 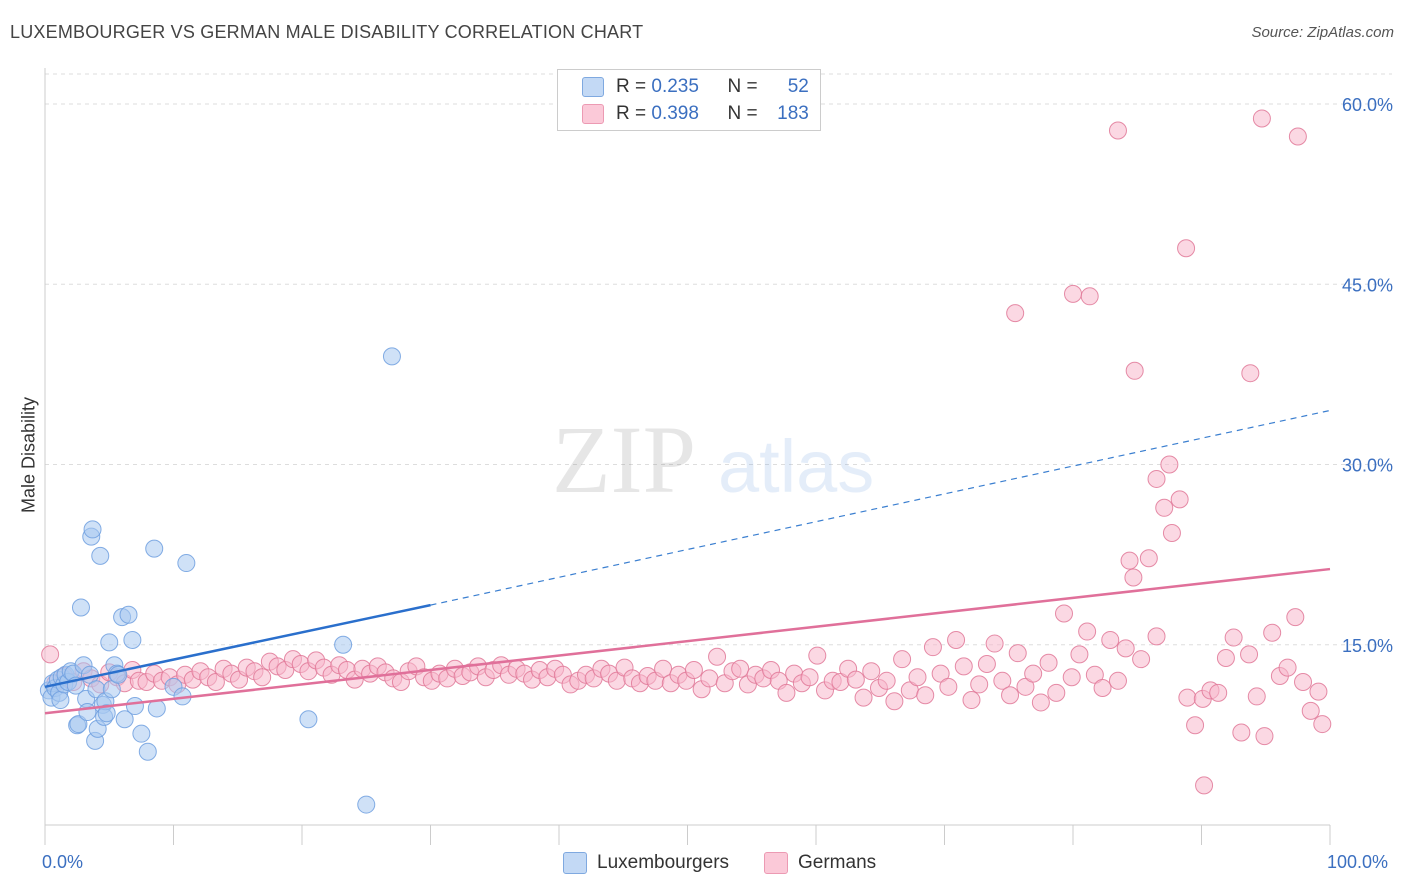 What do you see at coordinates (1367, 375) in the screenshot?
I see `y-tick-labels: 15.0% 30.0% 45.0% 60.0%` at bounding box center [1367, 375].